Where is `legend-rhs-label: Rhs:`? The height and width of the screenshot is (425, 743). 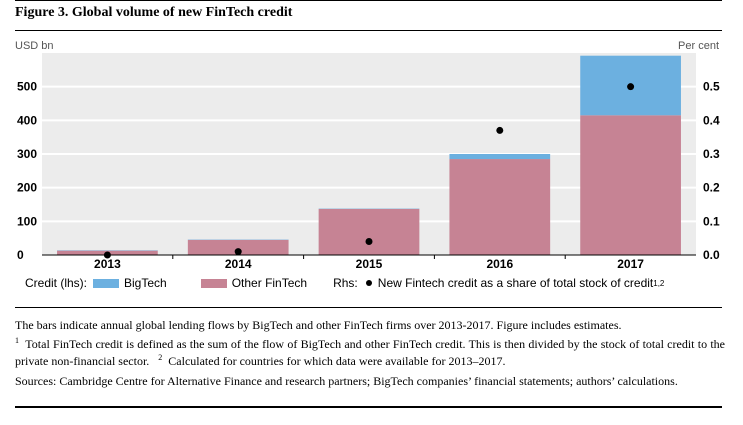 legend-rhs-label: Rhs: is located at coordinates (345, 283).